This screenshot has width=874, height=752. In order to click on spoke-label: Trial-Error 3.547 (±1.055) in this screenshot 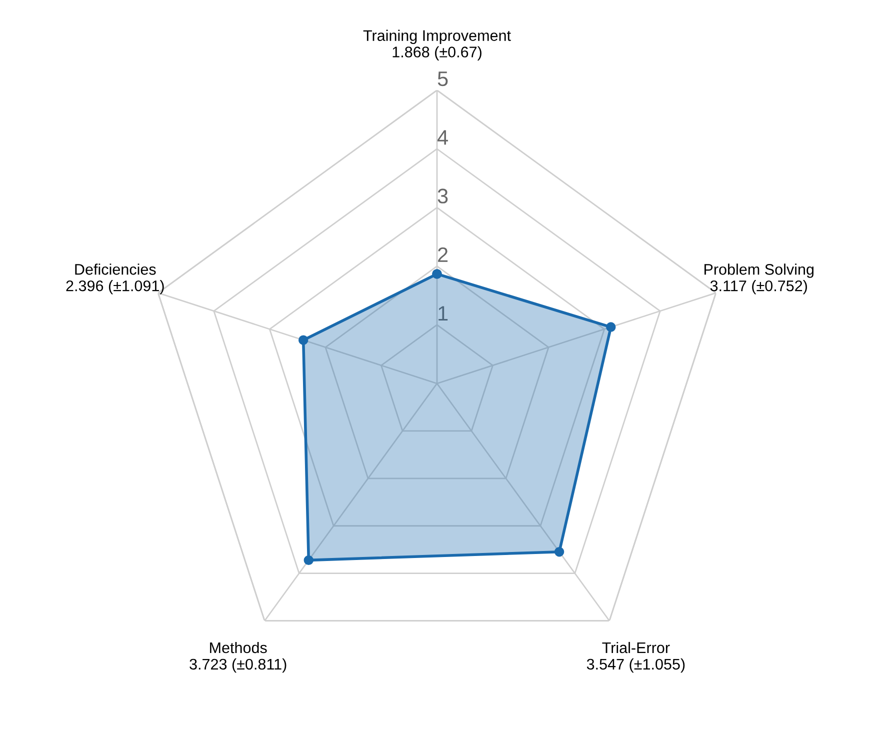, I will do `click(635, 657)`.